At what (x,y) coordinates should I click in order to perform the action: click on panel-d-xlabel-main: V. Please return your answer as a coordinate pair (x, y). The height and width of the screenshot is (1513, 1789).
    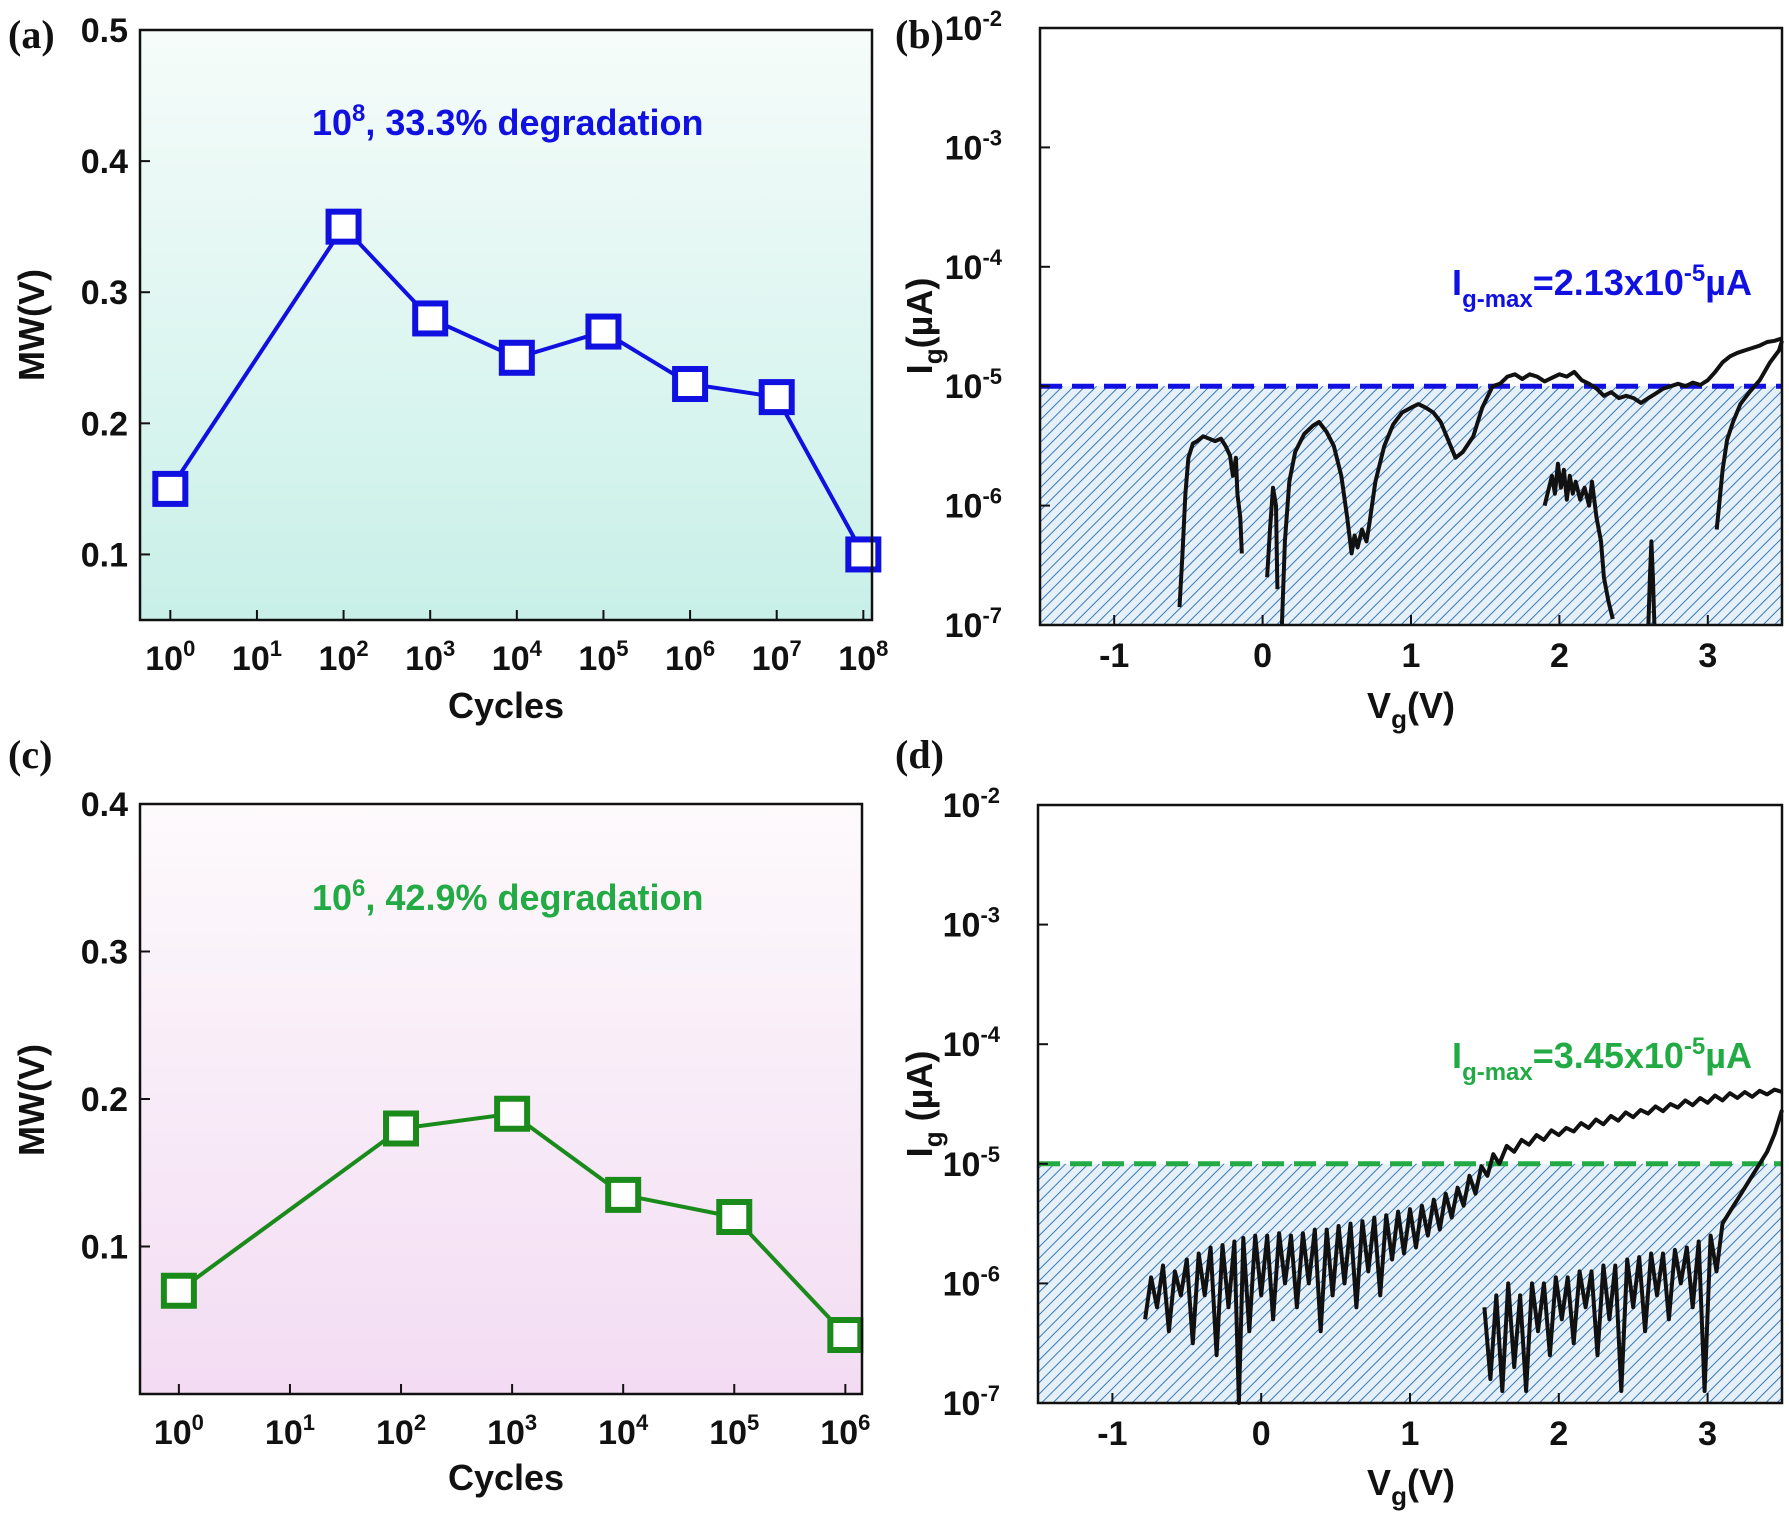
    Looking at the image, I should click on (1379, 1482).